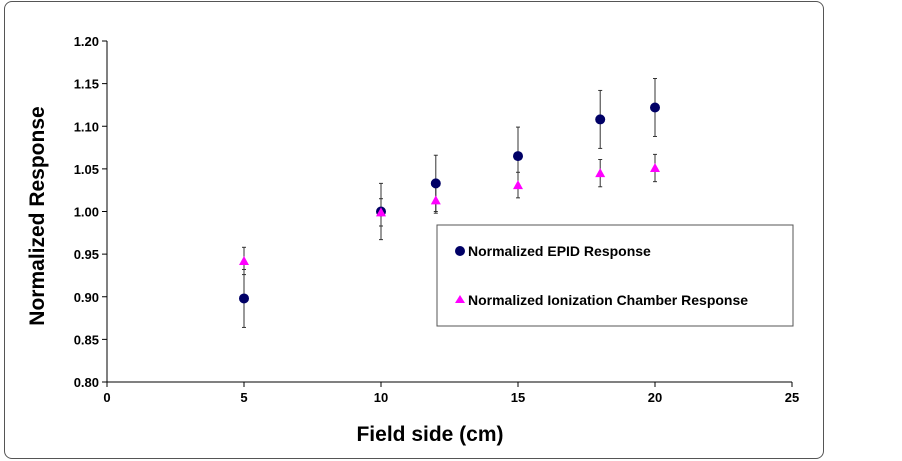 The height and width of the screenshot is (461, 902). I want to click on y-tick-label: 1.20, so click(86, 41).